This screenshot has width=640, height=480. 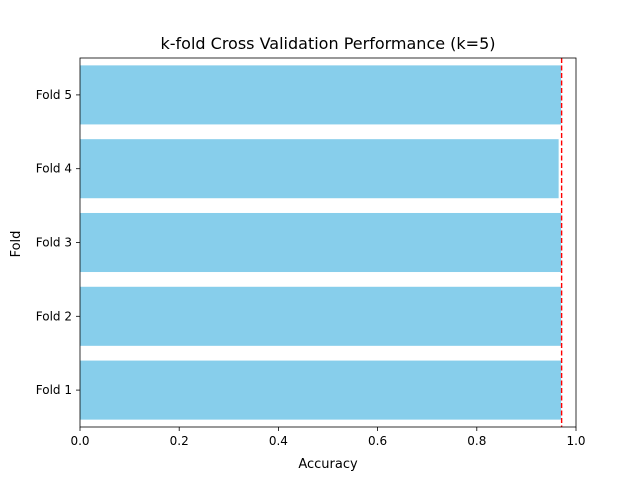 I want to click on y-tick-label-1: Fold 1, so click(x=54, y=390).